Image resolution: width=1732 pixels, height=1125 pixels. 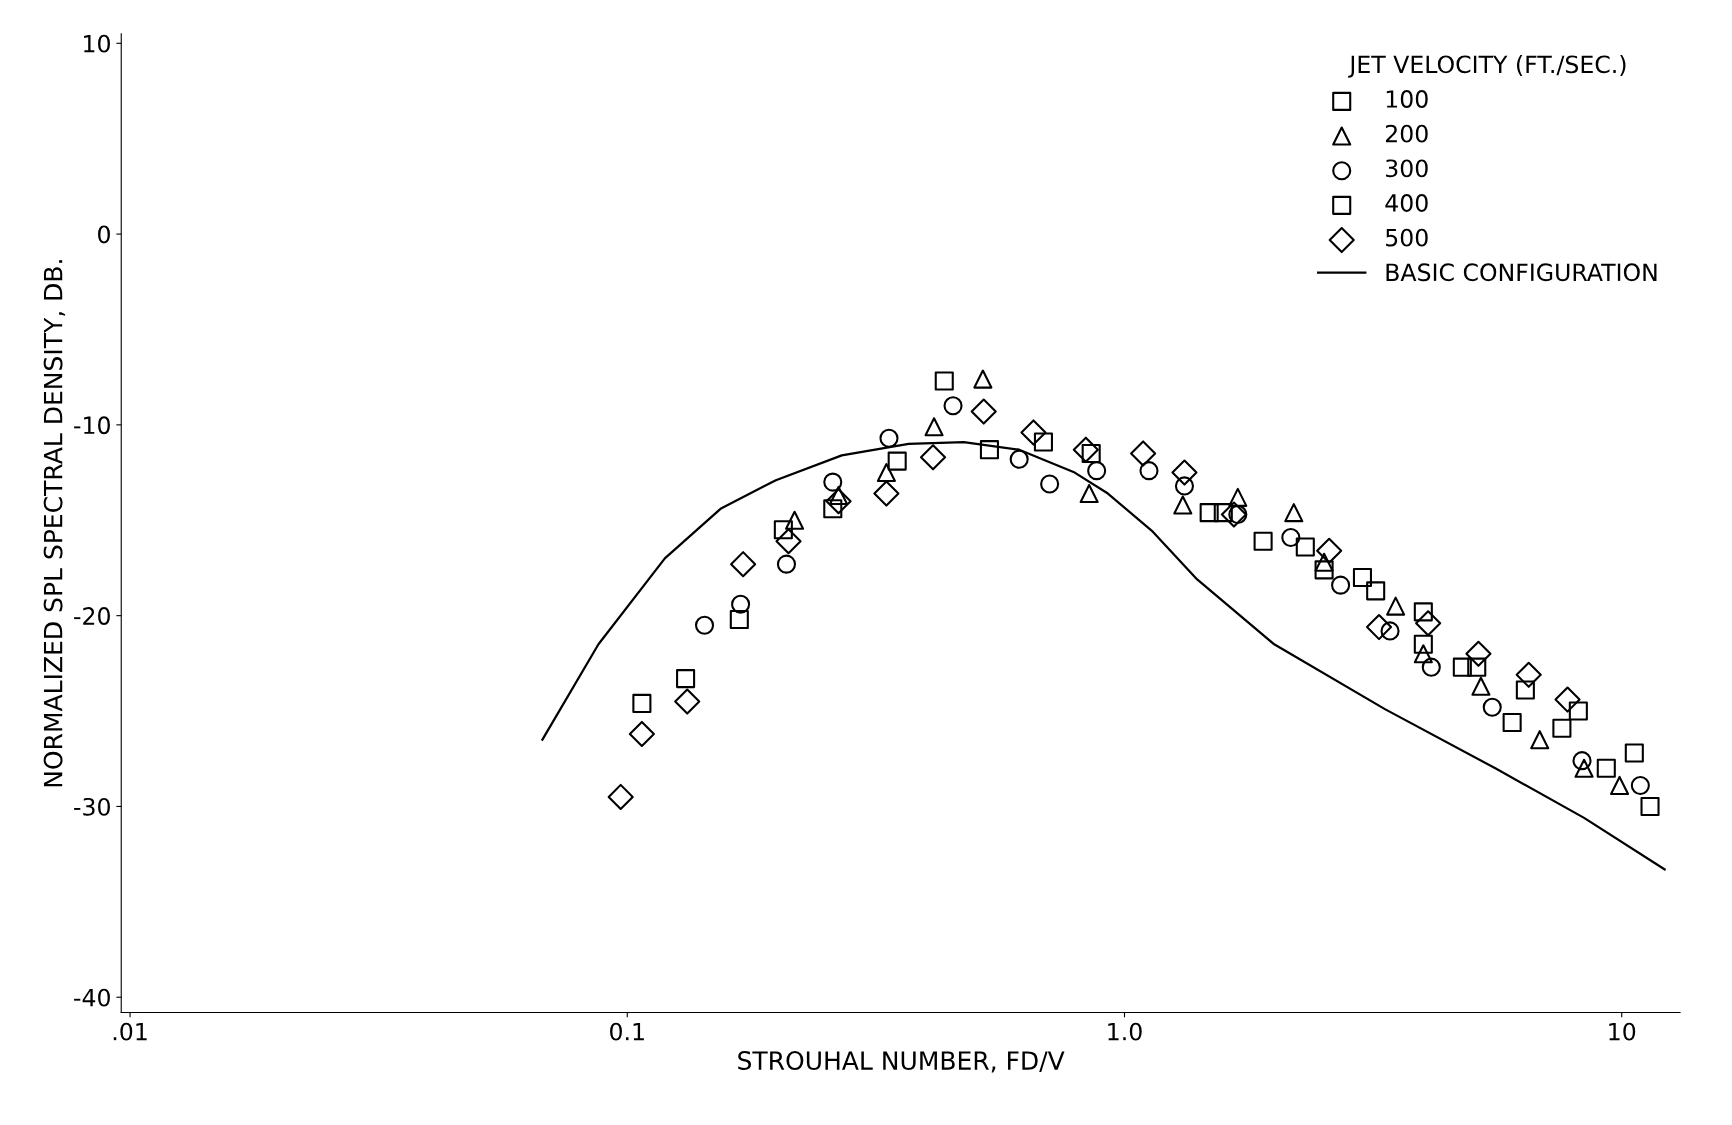 I want to click on y-tick-label: 10, so click(x=97, y=43).